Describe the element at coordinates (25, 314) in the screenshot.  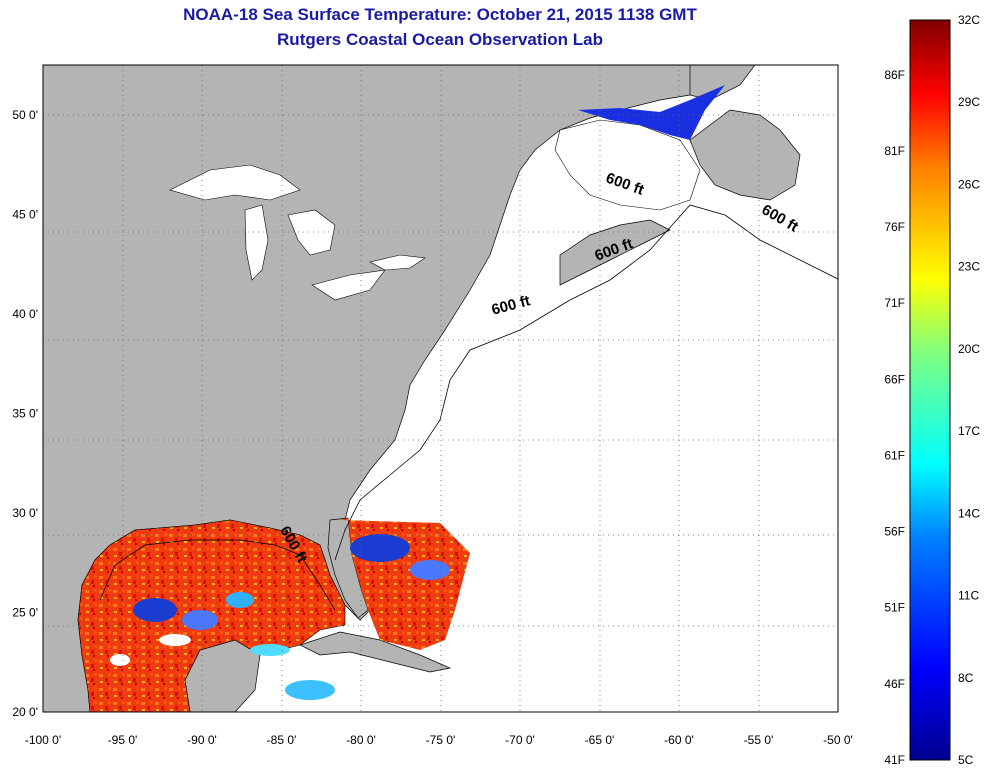
I see `lat-tick-label: 40 0'` at that location.